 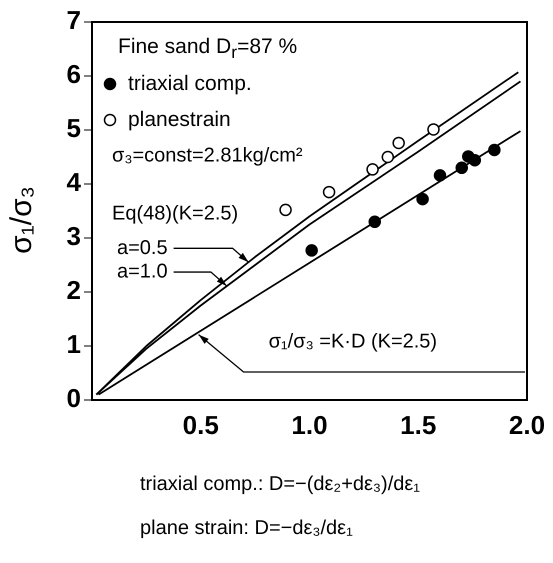 What do you see at coordinates (74, 182) in the screenshot?
I see `y-tick-label: 4` at bounding box center [74, 182].